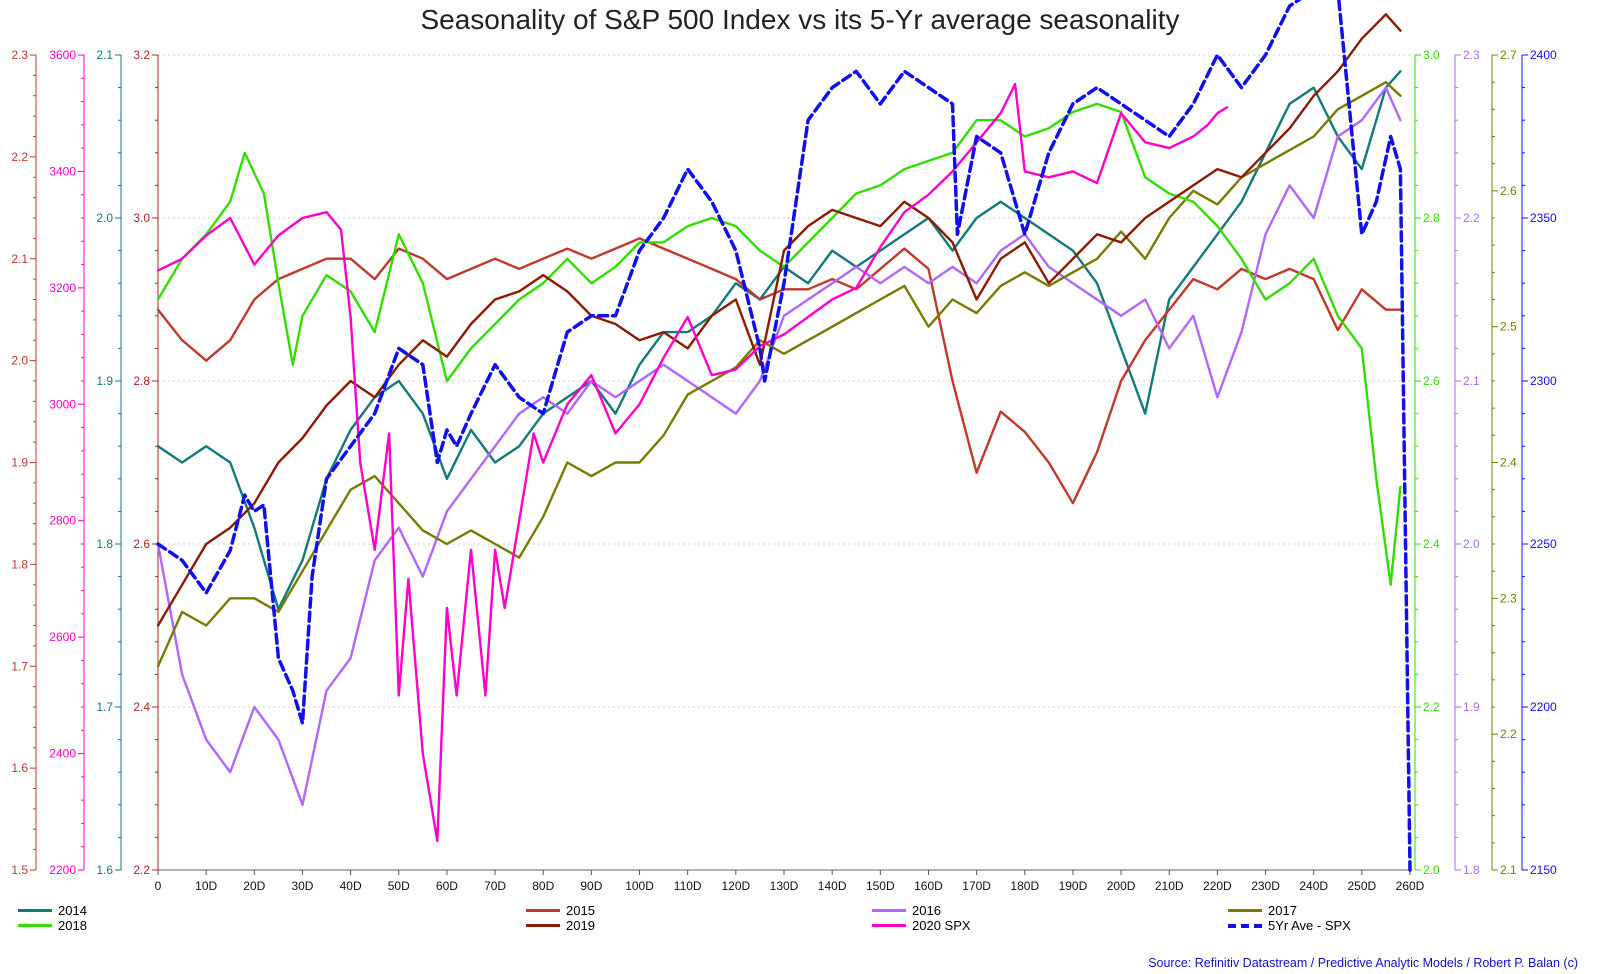 Image resolution: width=1600 pixels, height=974 pixels. I want to click on y-tick-label-ax2019-1: 2.4, so click(141, 707).